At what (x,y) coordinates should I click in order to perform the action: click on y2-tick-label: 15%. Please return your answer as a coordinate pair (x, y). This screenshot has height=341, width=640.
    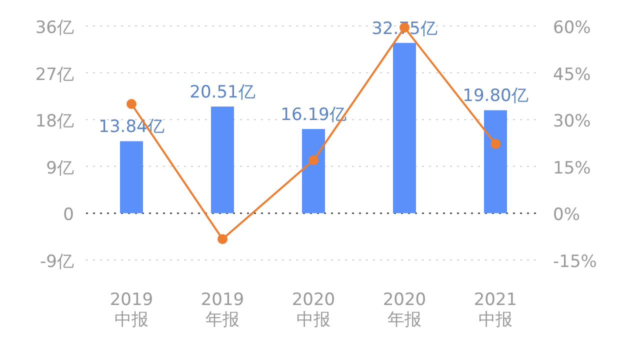
    Looking at the image, I should click on (572, 168).